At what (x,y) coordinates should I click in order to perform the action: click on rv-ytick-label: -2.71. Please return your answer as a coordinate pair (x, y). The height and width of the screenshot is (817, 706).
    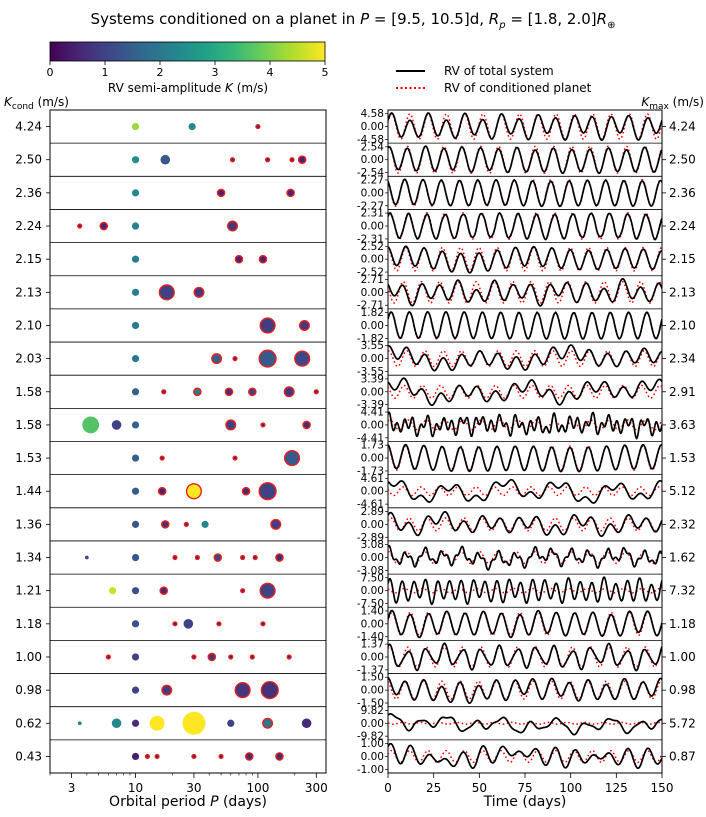
    Looking at the image, I should click on (370, 306).